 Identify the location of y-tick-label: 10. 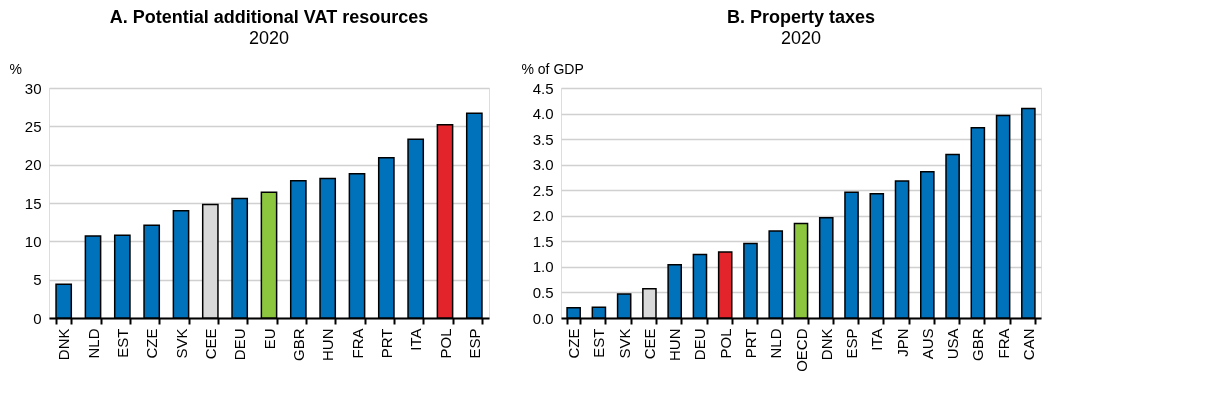
(33, 241).